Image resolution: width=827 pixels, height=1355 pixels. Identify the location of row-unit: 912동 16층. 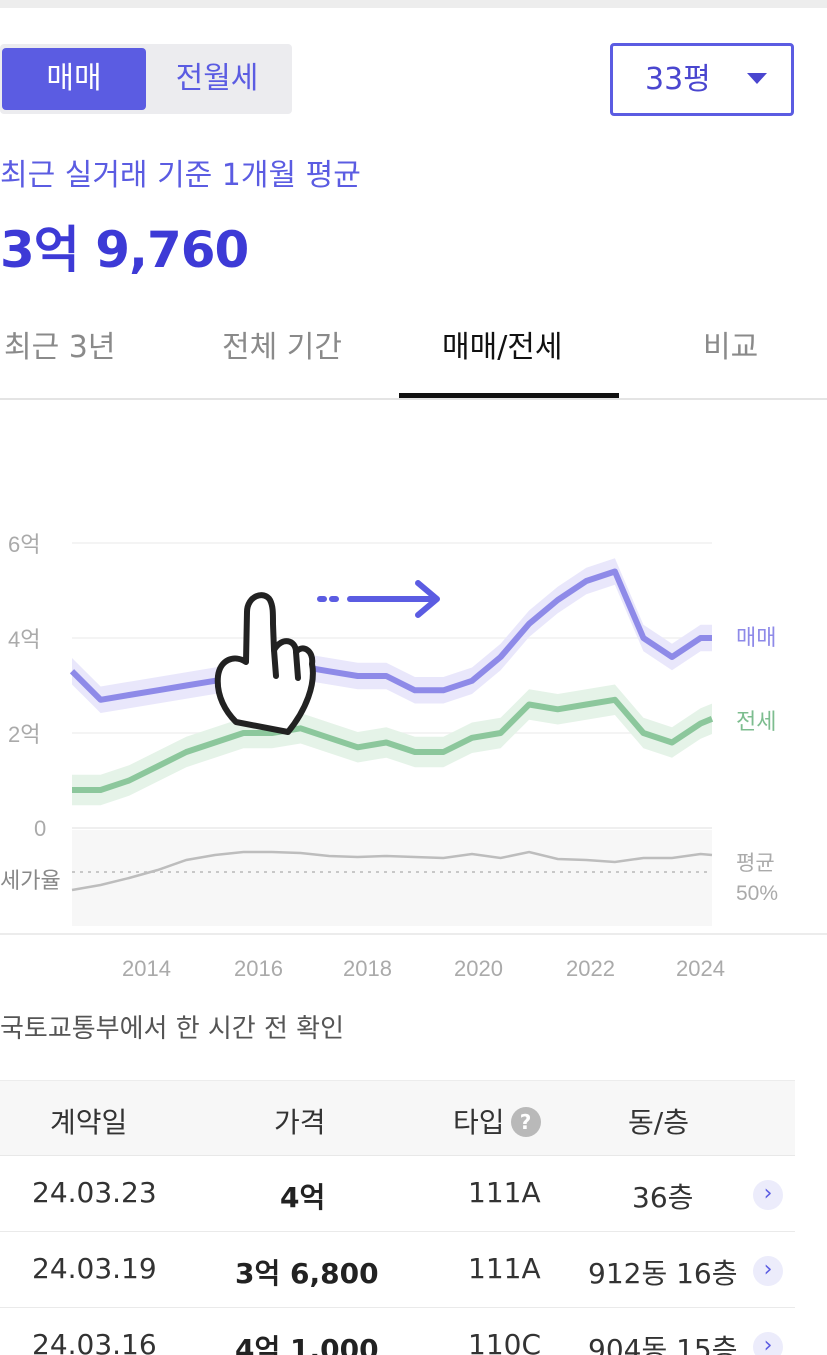
(663, 1273).